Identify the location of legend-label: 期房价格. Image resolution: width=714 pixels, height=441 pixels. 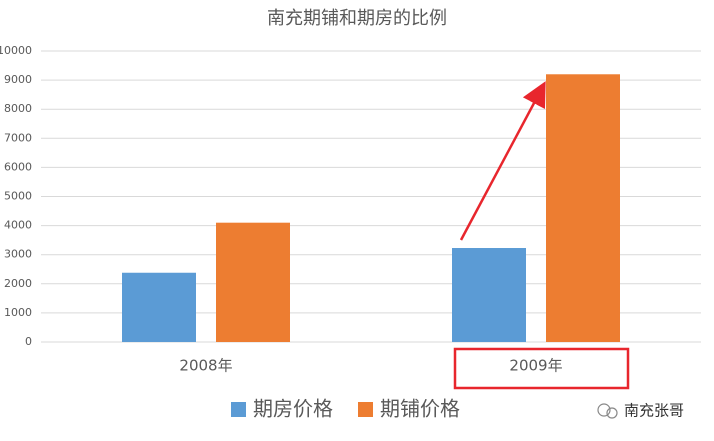
(293, 409).